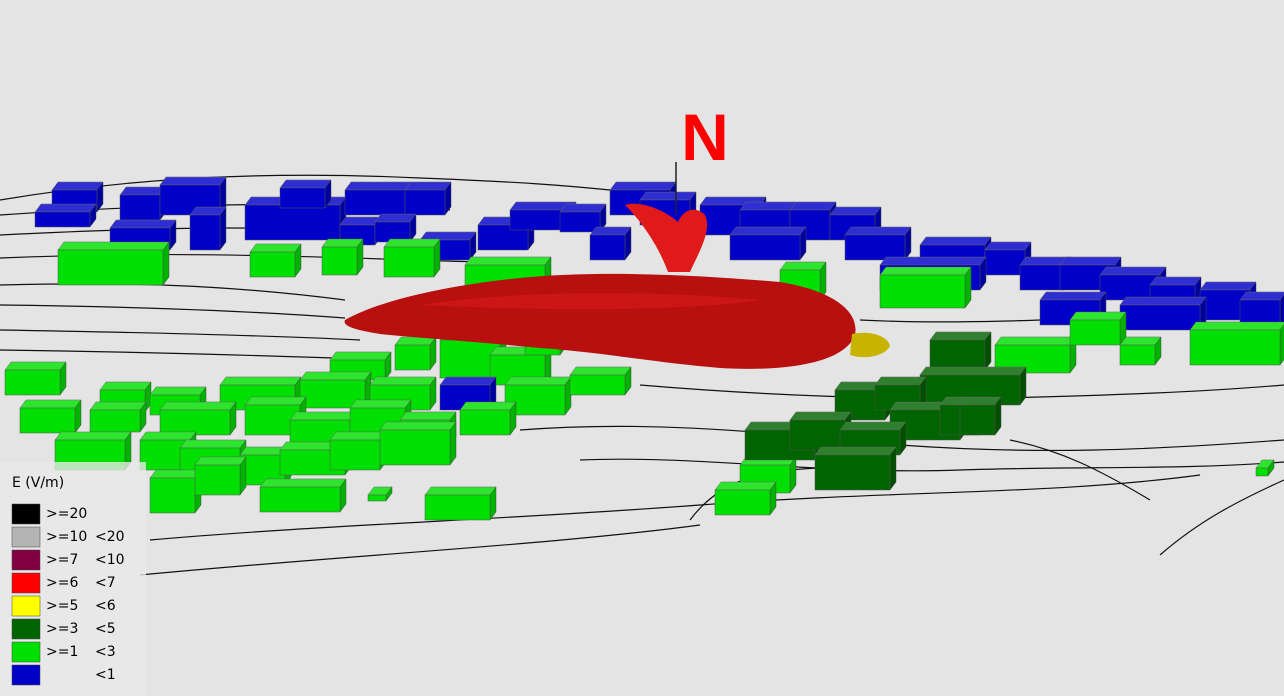 The height and width of the screenshot is (696, 1284). What do you see at coordinates (105, 629) in the screenshot?
I see `legend-upper: <5` at bounding box center [105, 629].